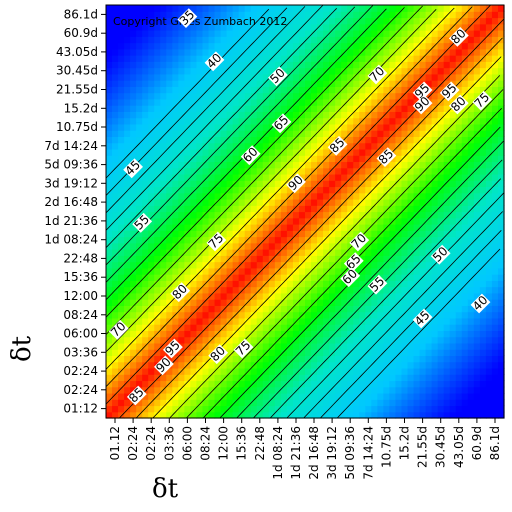 This screenshot has width=512, height=512. I want to click on y-tick-label: 86.1d, so click(81, 14).